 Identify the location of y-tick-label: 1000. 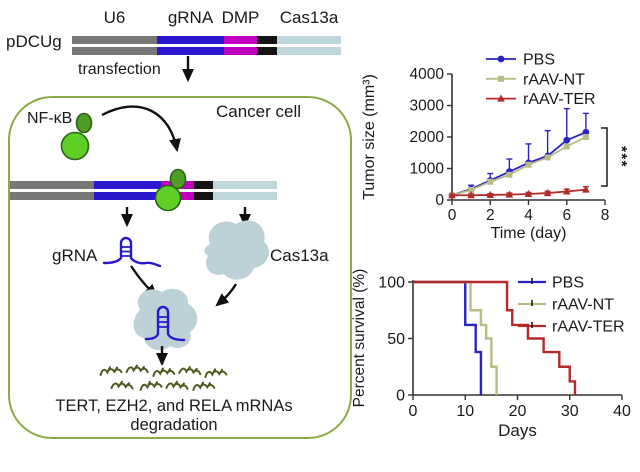
(427, 169).